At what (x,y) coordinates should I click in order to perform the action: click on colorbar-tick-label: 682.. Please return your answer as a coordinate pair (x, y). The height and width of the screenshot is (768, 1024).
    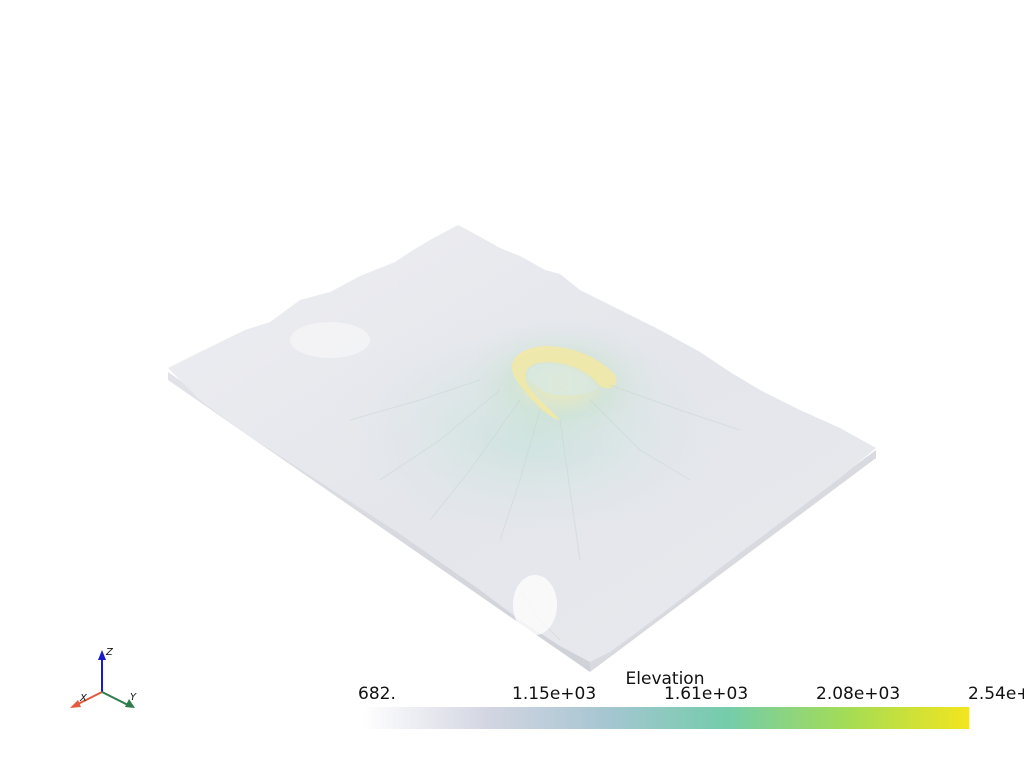
    Looking at the image, I should click on (377, 694).